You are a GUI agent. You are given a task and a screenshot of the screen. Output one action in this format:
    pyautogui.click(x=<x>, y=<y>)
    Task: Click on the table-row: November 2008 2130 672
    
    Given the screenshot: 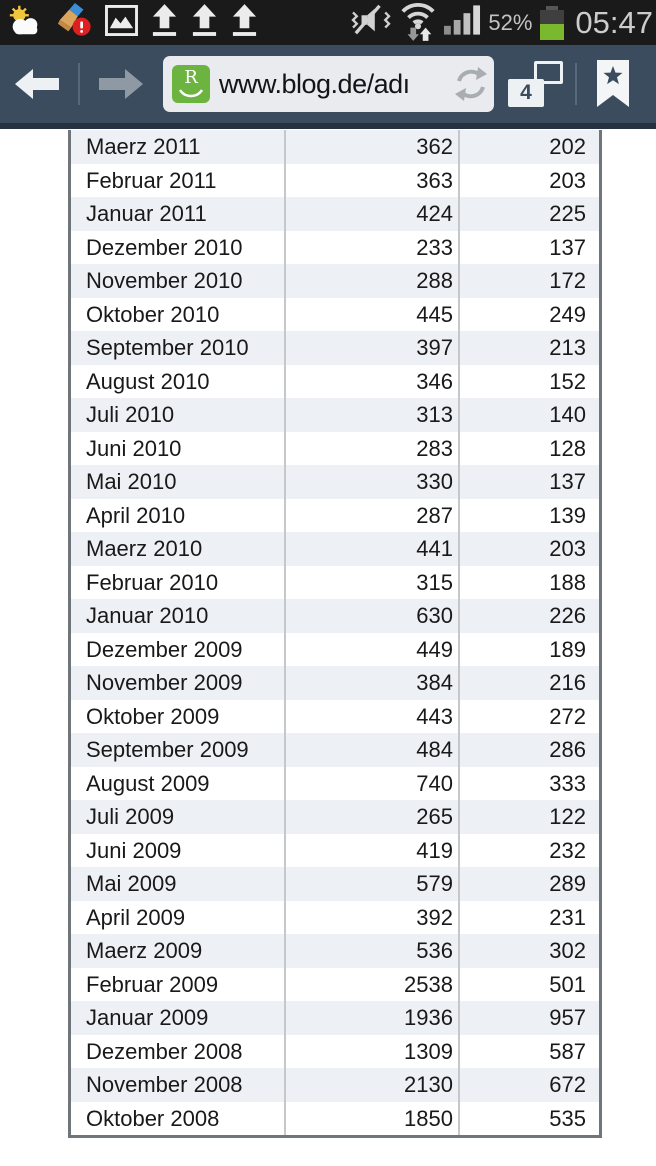 What is the action you would take?
    pyautogui.click(x=335, y=1085)
    